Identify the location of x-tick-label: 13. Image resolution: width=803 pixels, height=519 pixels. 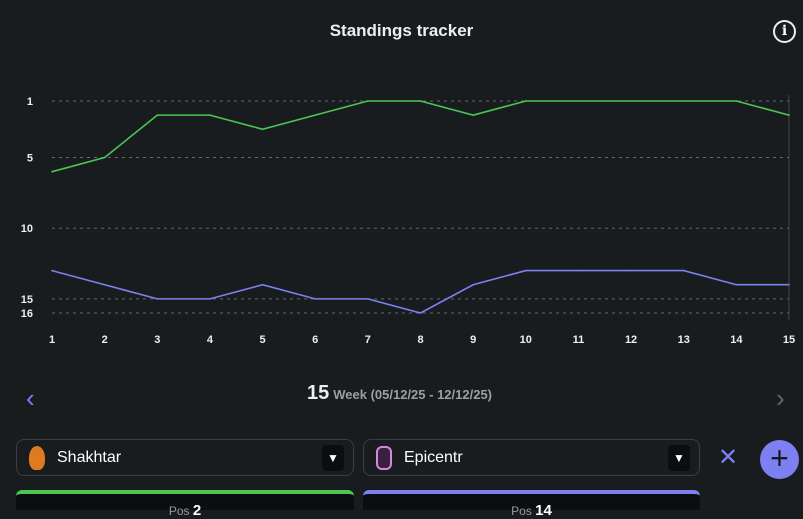
(684, 340).